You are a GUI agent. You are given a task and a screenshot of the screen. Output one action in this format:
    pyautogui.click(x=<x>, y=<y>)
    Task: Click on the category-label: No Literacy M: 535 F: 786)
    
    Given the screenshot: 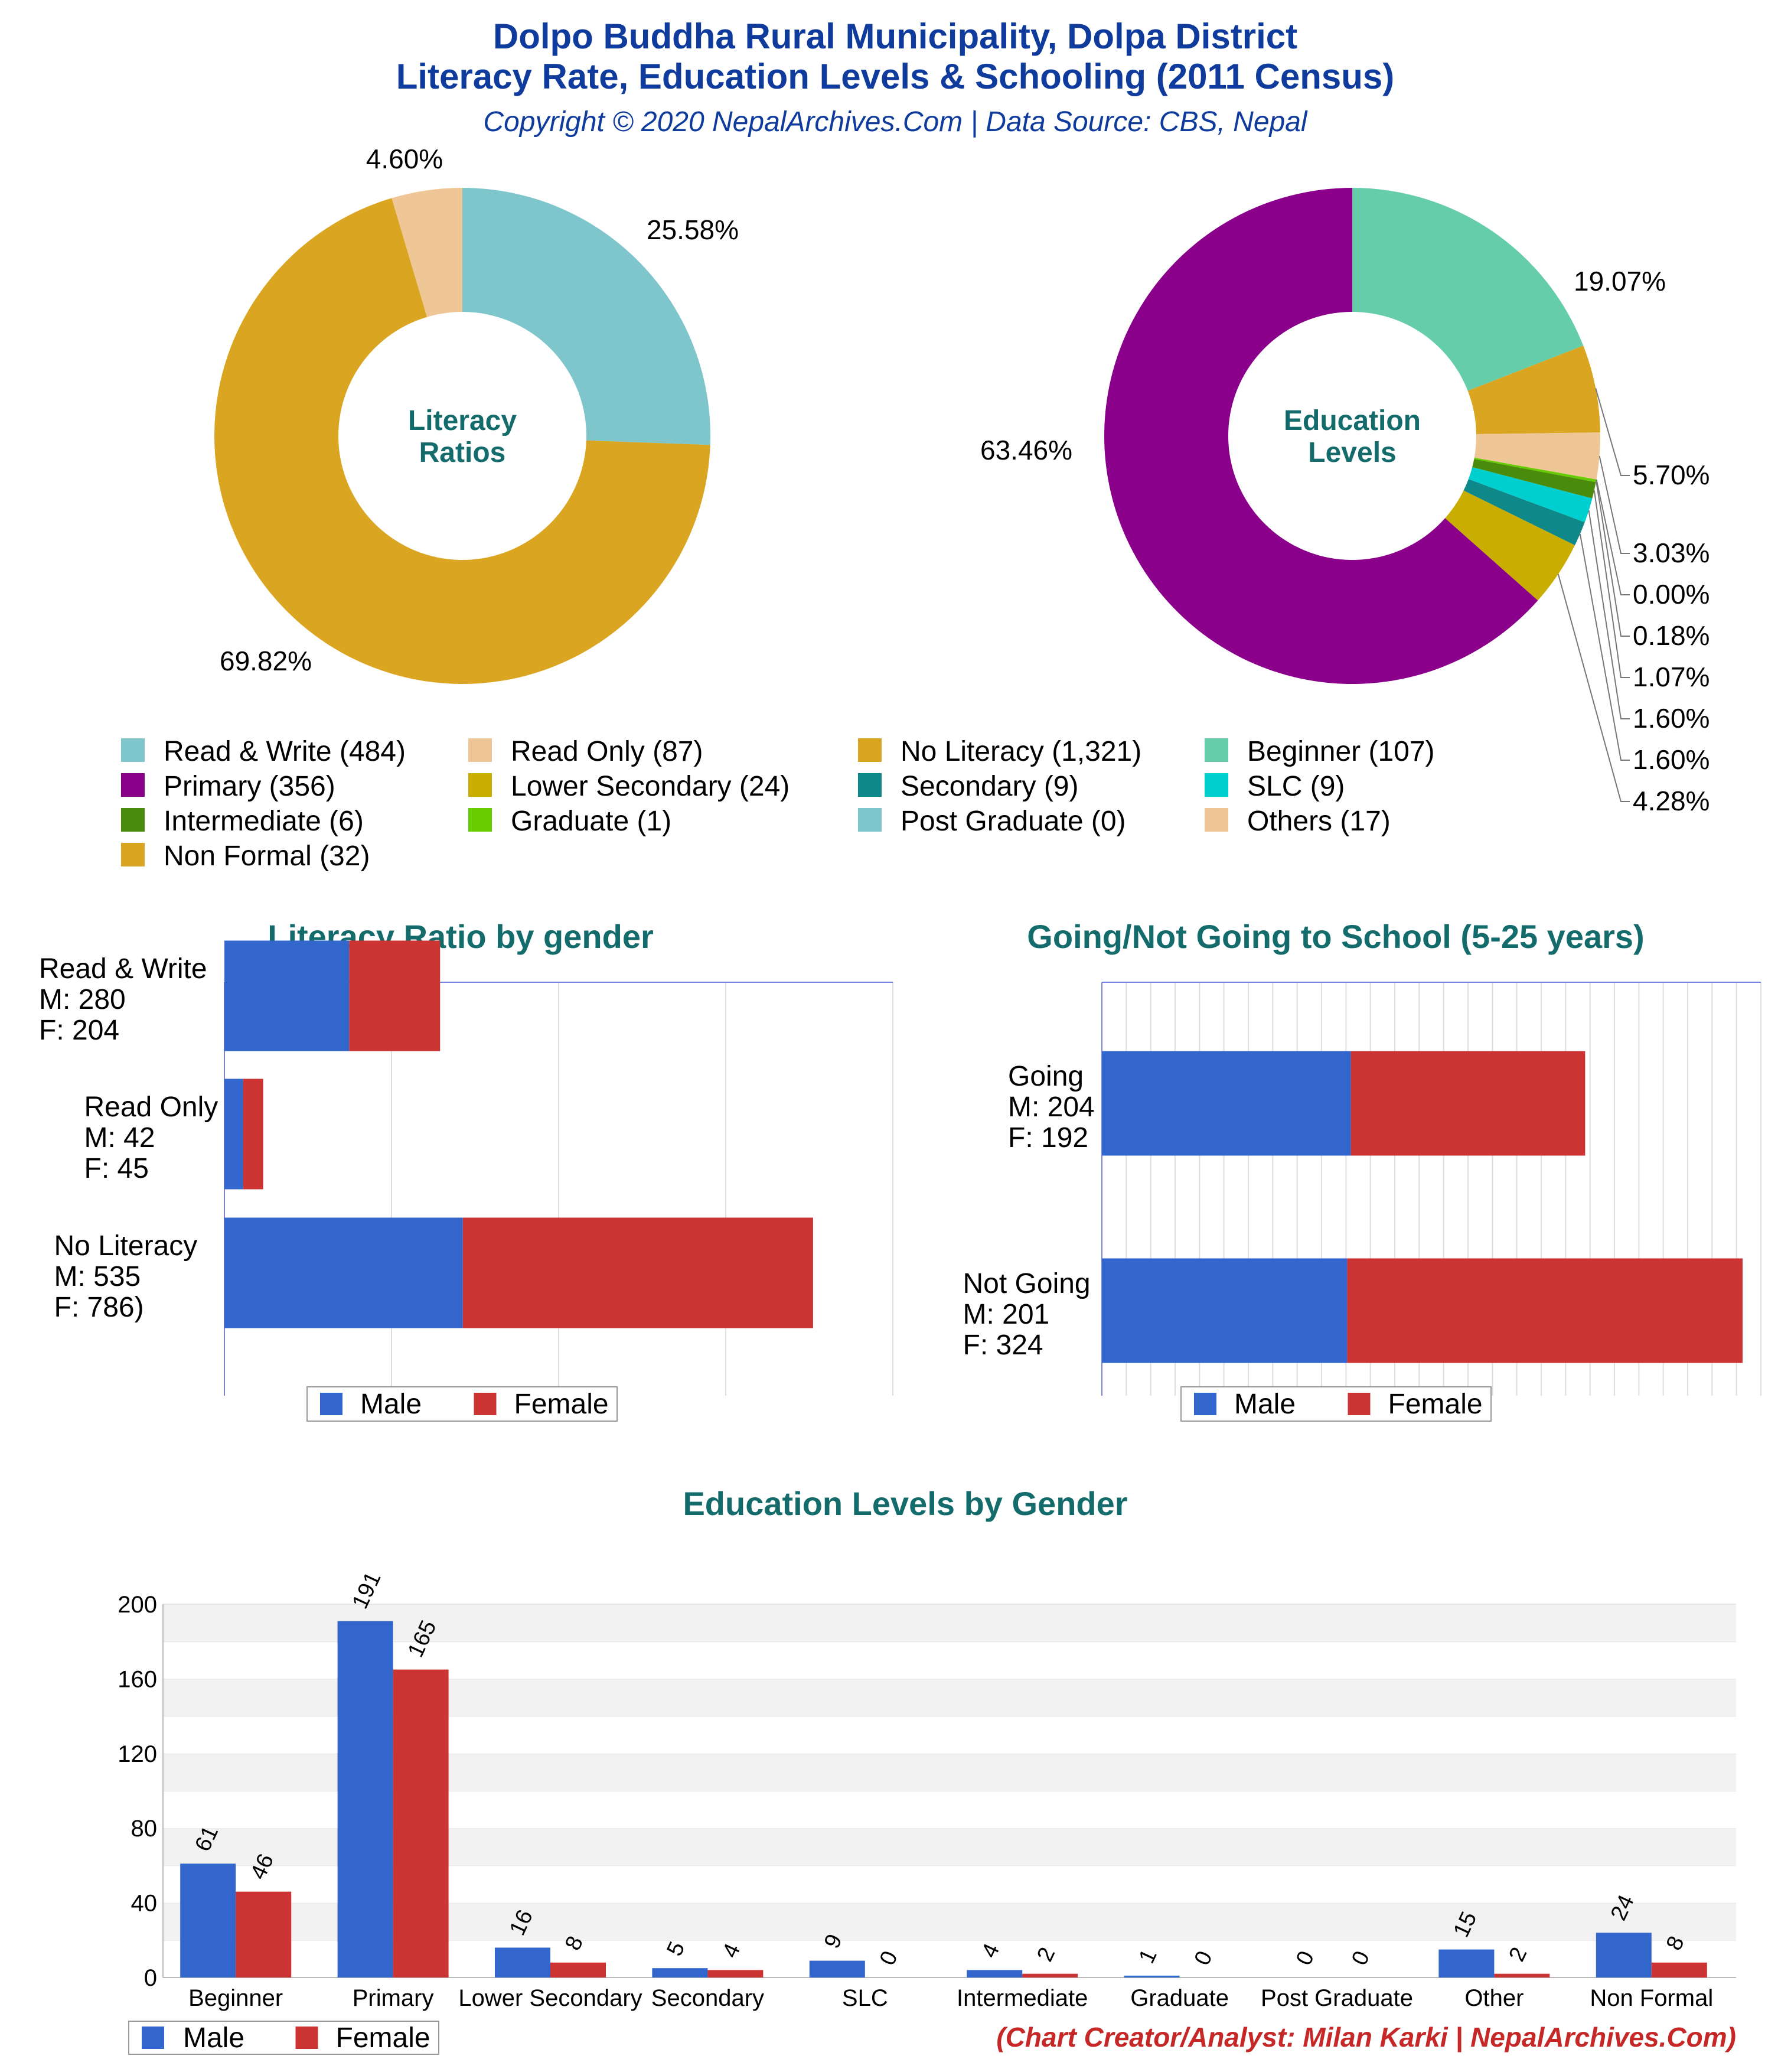 What is the action you would take?
    pyautogui.click(x=126, y=1276)
    